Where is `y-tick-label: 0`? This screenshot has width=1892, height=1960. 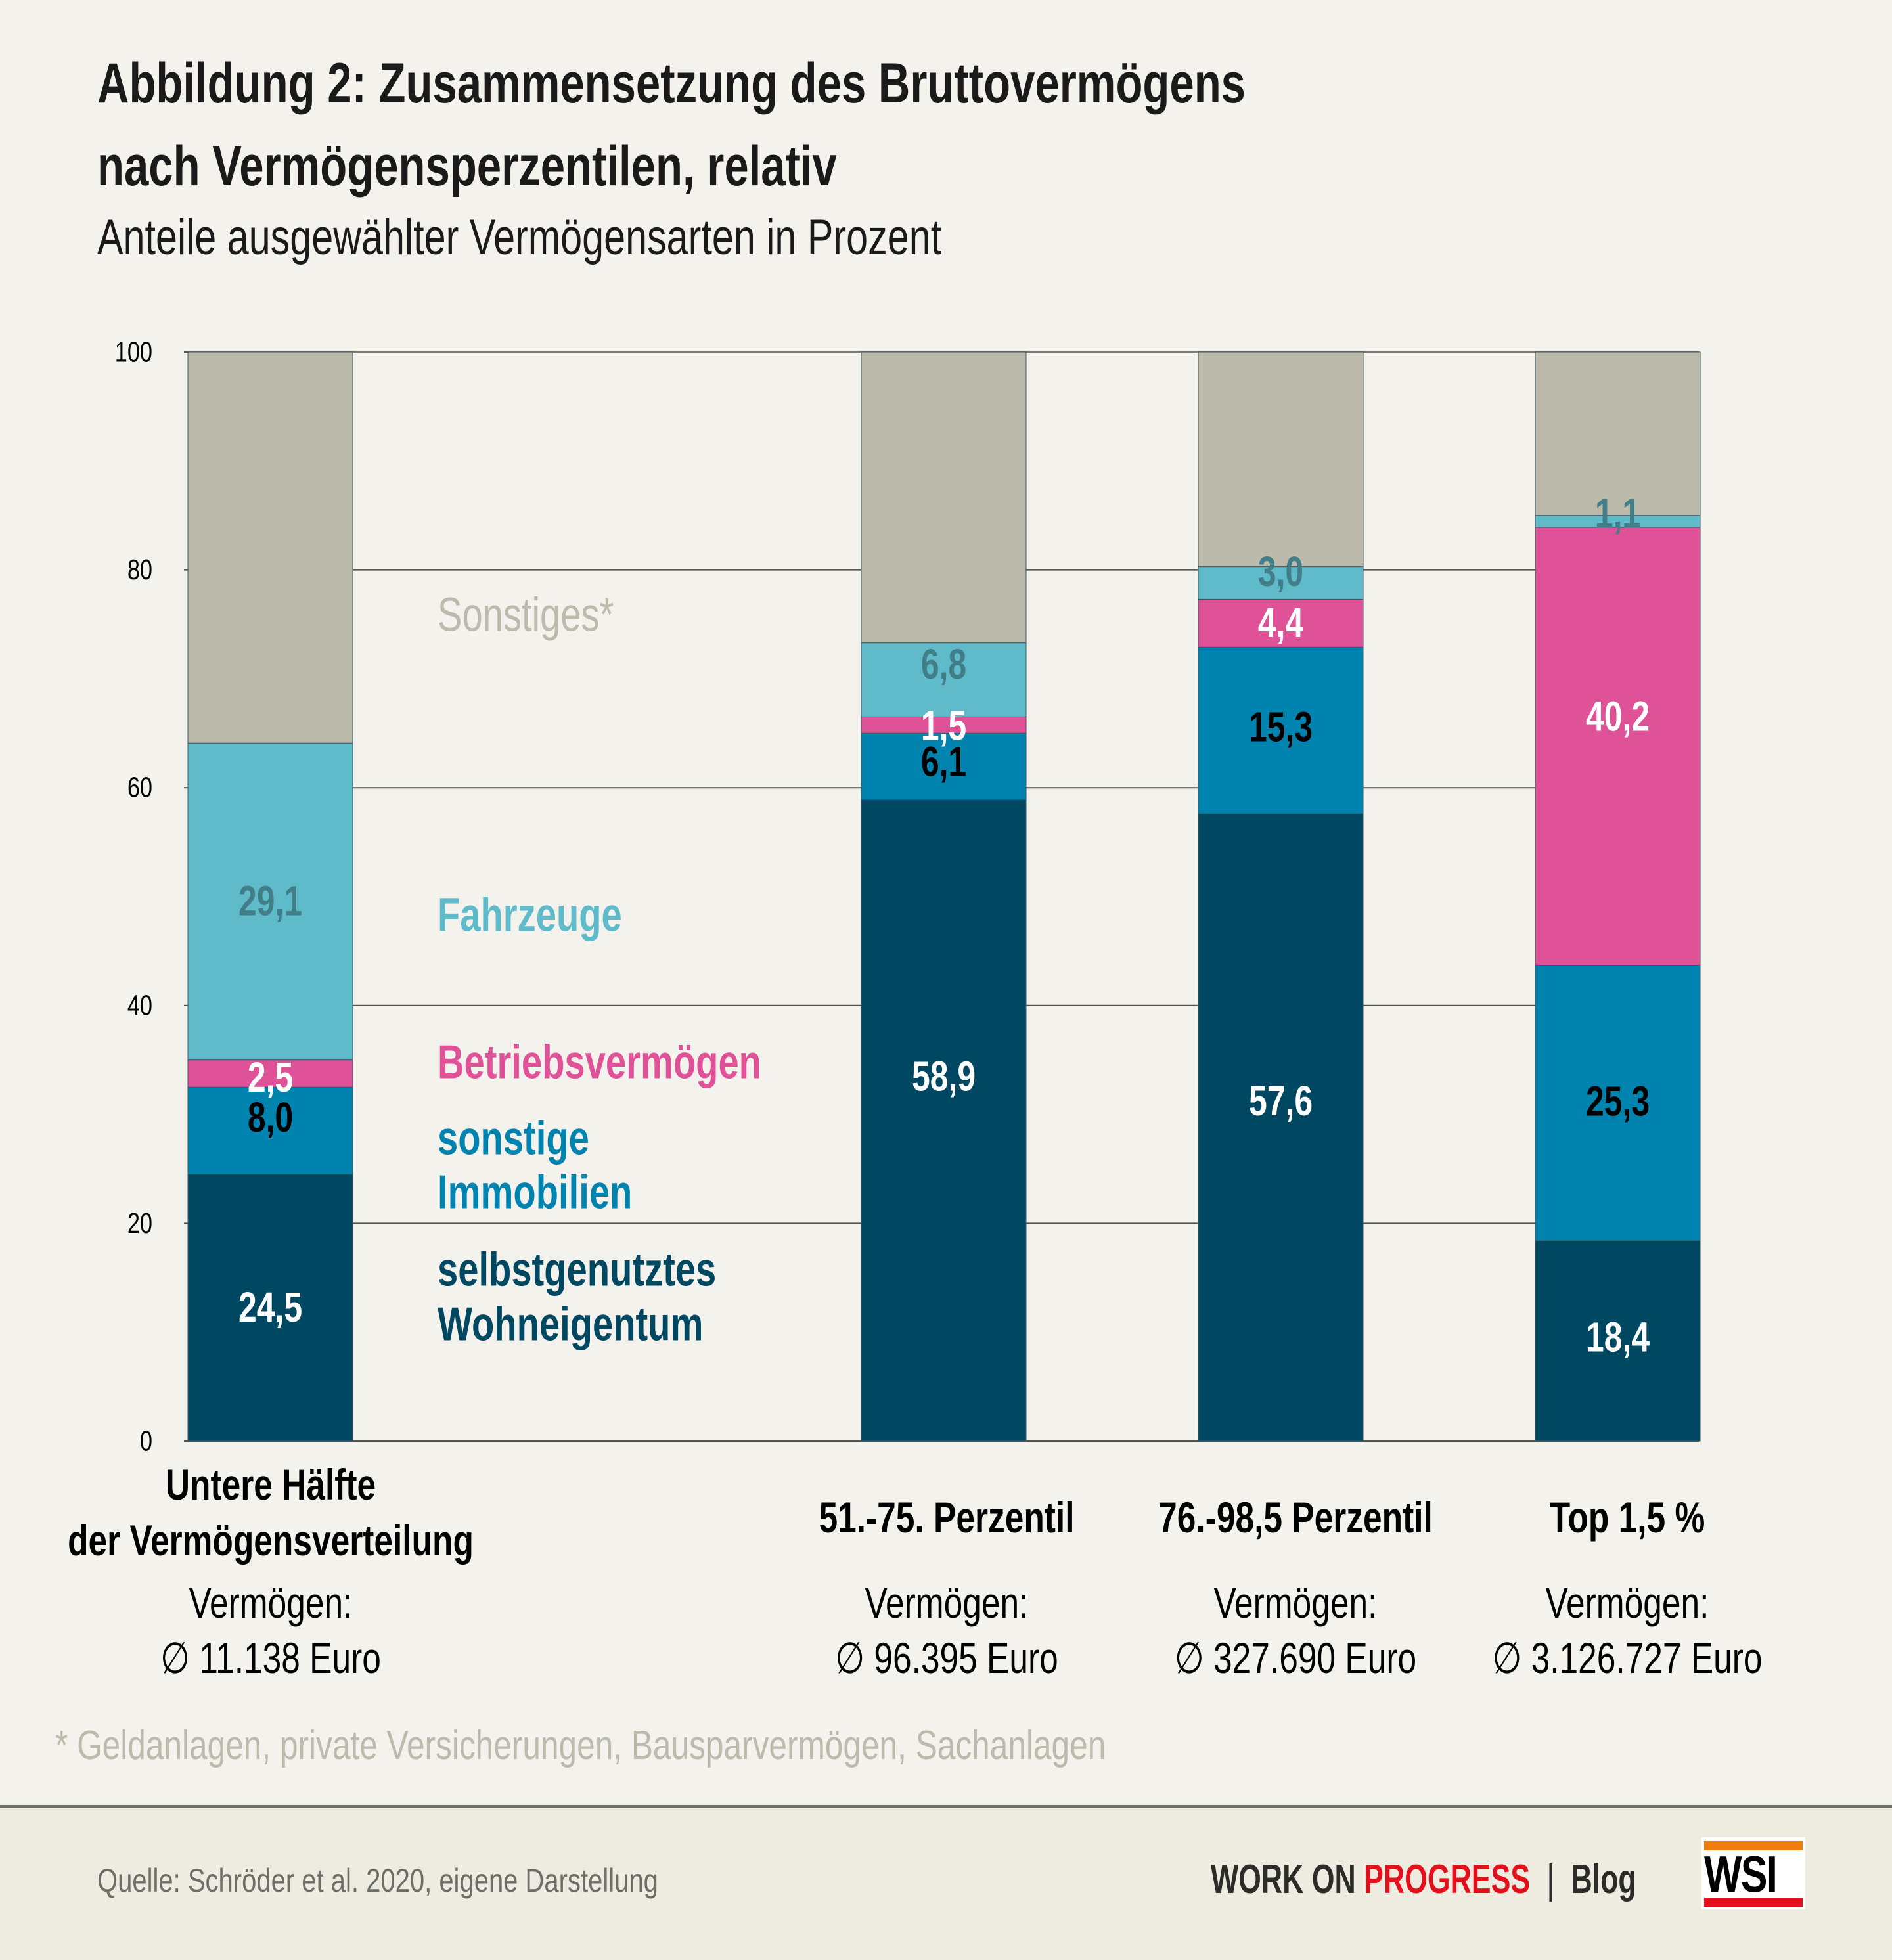 y-tick-label: 0 is located at coordinates (146, 1441).